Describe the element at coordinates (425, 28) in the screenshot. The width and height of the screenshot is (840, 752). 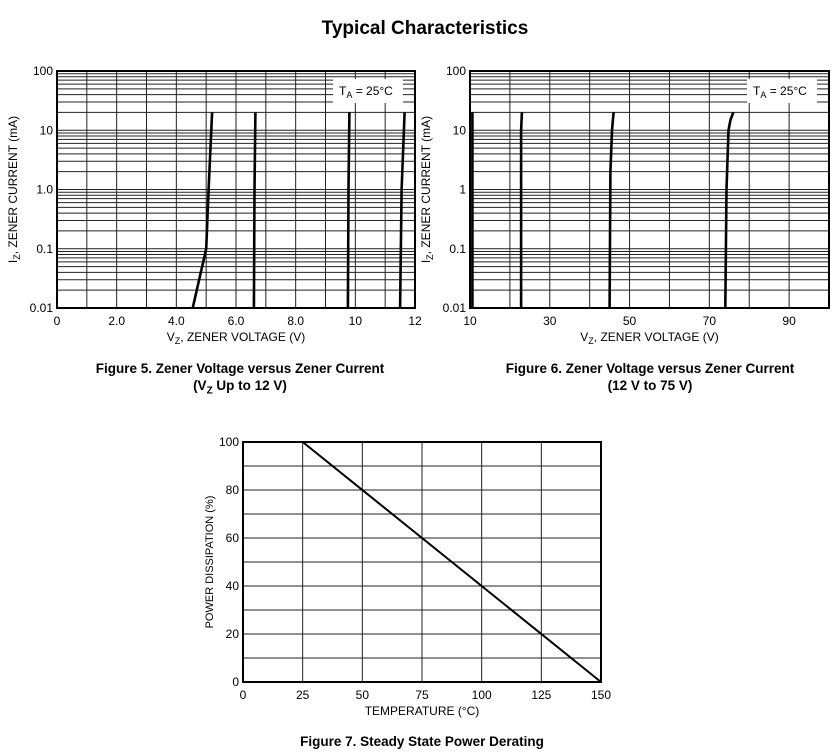
I see `page-title: Typical Characteristics` at that location.